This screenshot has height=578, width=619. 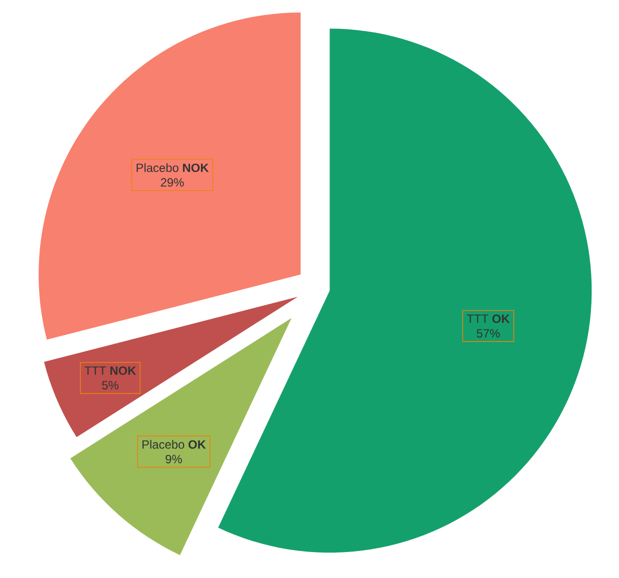 I want to click on slice-label: TTT OK, so click(x=488, y=318).